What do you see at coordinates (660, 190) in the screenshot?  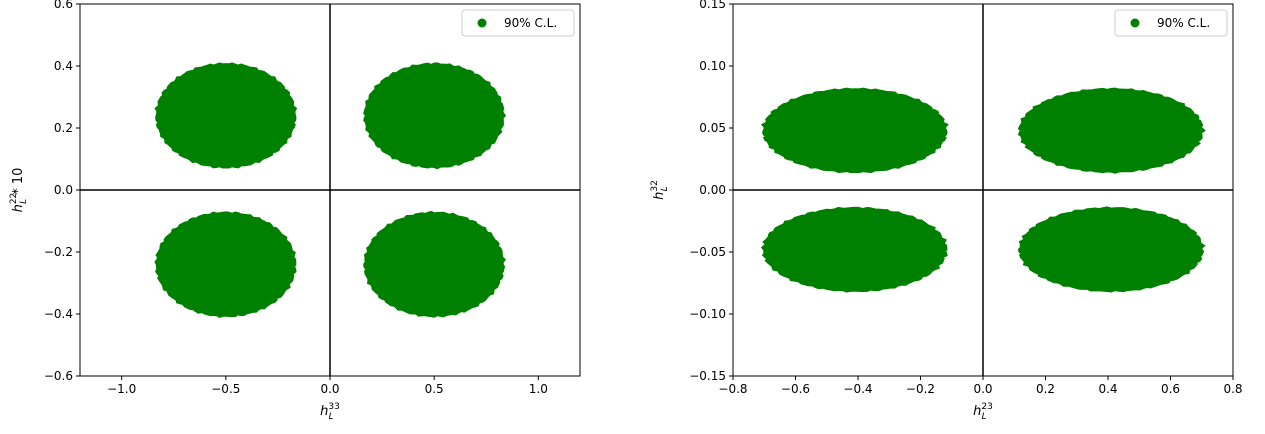 I see `y-axis-label: h32L` at bounding box center [660, 190].